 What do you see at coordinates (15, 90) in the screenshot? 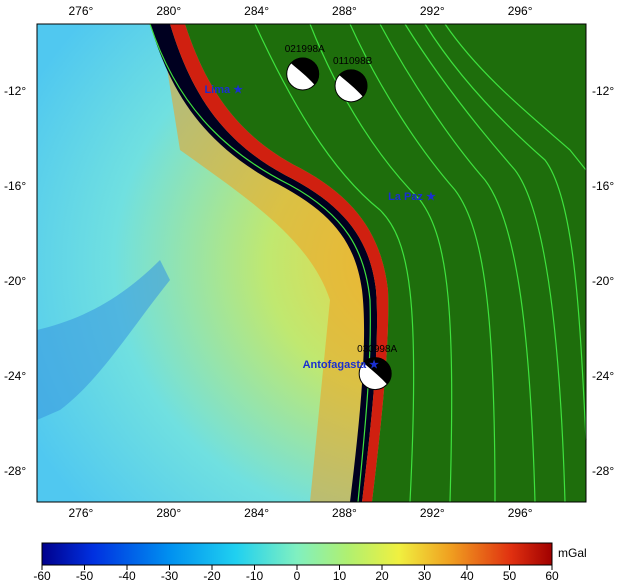
I see `y-tick-label-left: -12°` at bounding box center [15, 90].